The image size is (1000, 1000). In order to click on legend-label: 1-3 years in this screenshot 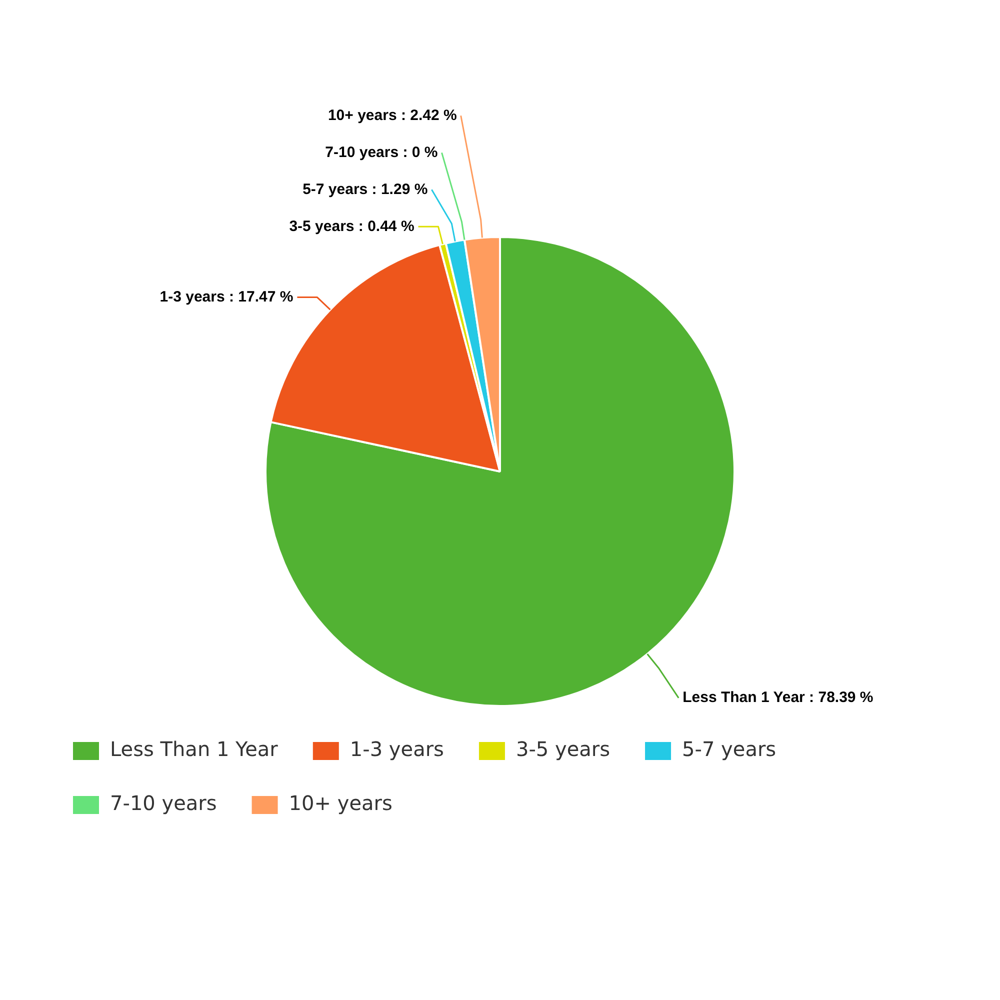, I will do `click(397, 749)`.